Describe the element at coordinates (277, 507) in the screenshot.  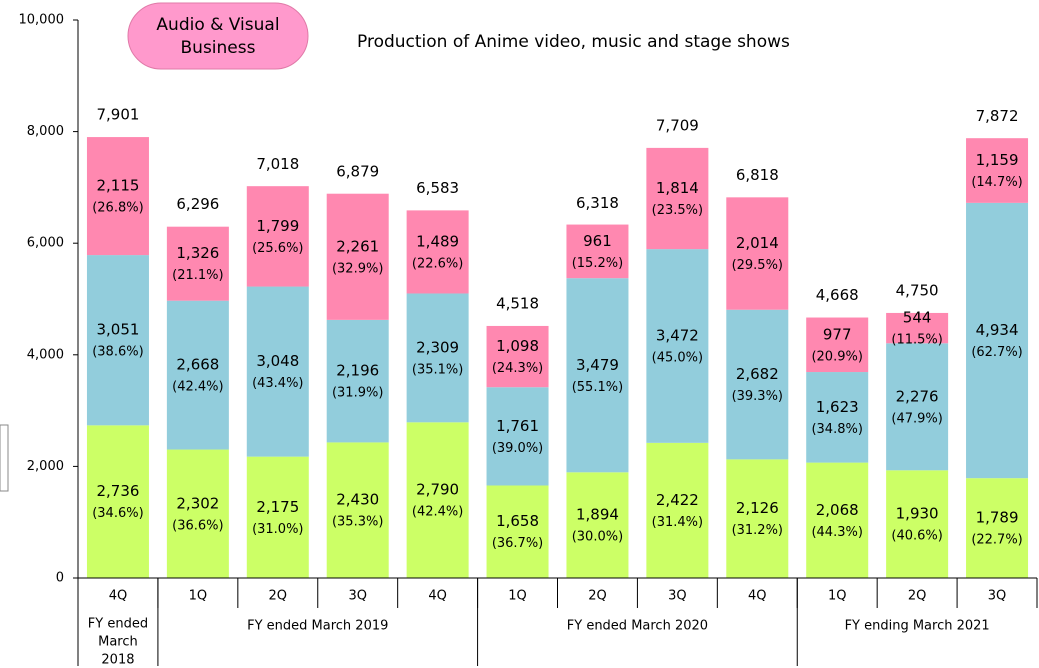
I see `value-label: 2,175` at that location.